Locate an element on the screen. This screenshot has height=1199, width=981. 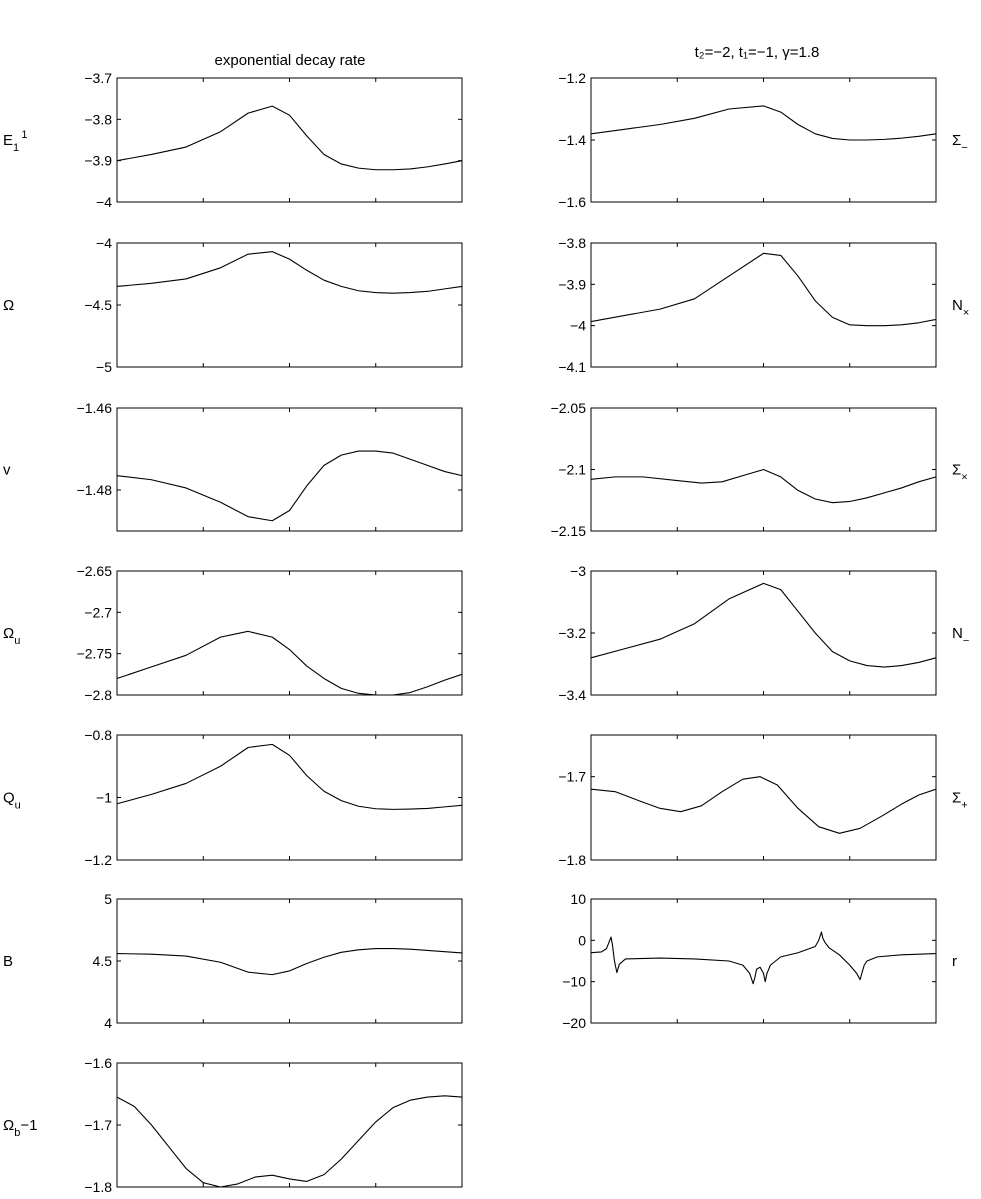
panel-label: Σ− is located at coordinates (960, 143).